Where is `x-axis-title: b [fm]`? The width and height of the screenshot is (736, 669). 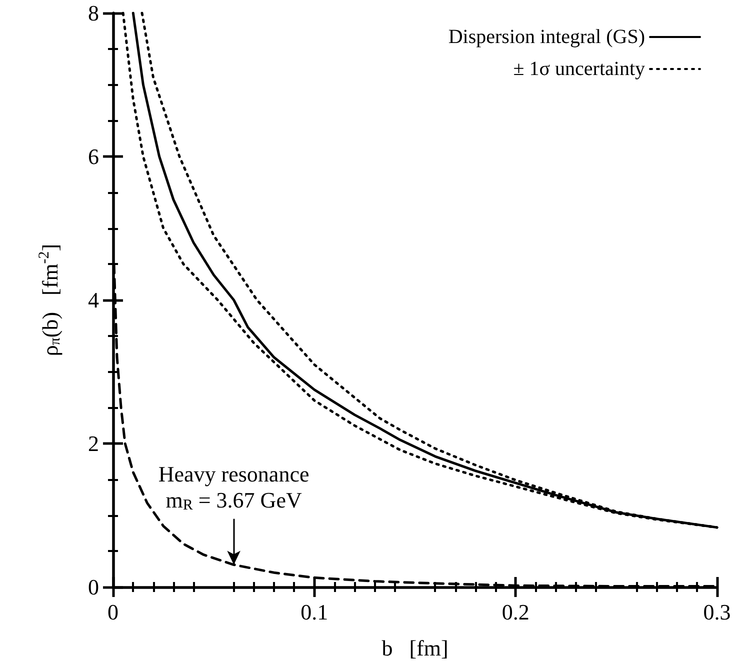 x-axis-title: b [fm] is located at coordinates (415, 648).